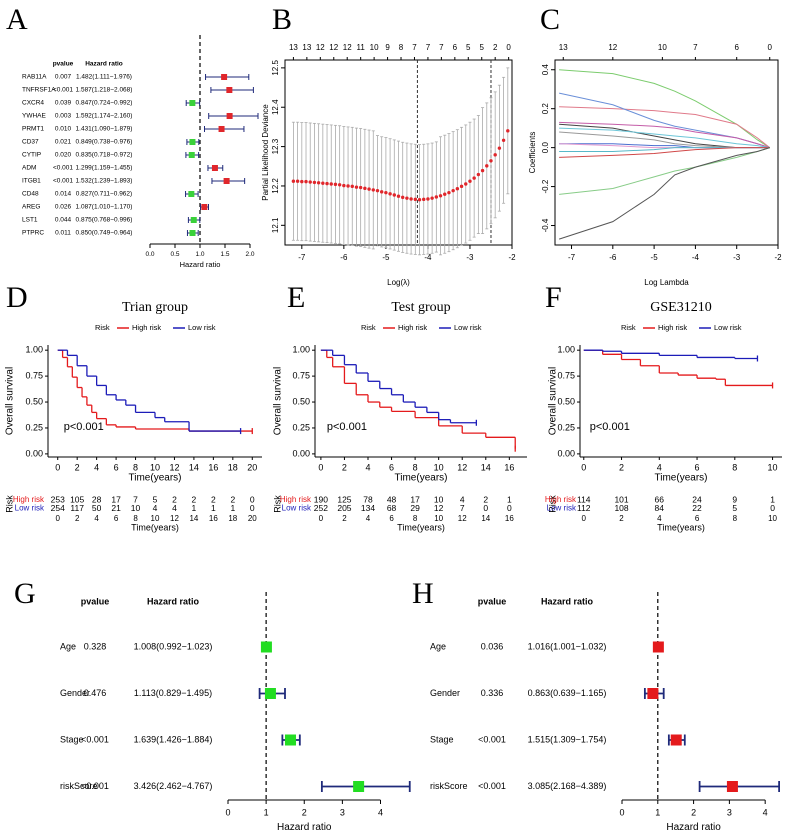  Describe the element at coordinates (63, 168) in the screenshot. I see `p-value: <0.001` at that location.